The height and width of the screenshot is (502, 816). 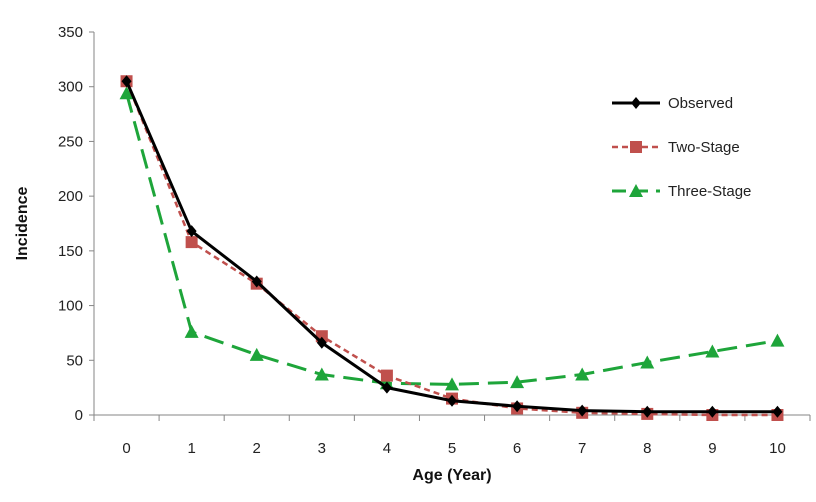 What do you see at coordinates (79, 415) in the screenshot?
I see `y-tick-label: 0` at bounding box center [79, 415].